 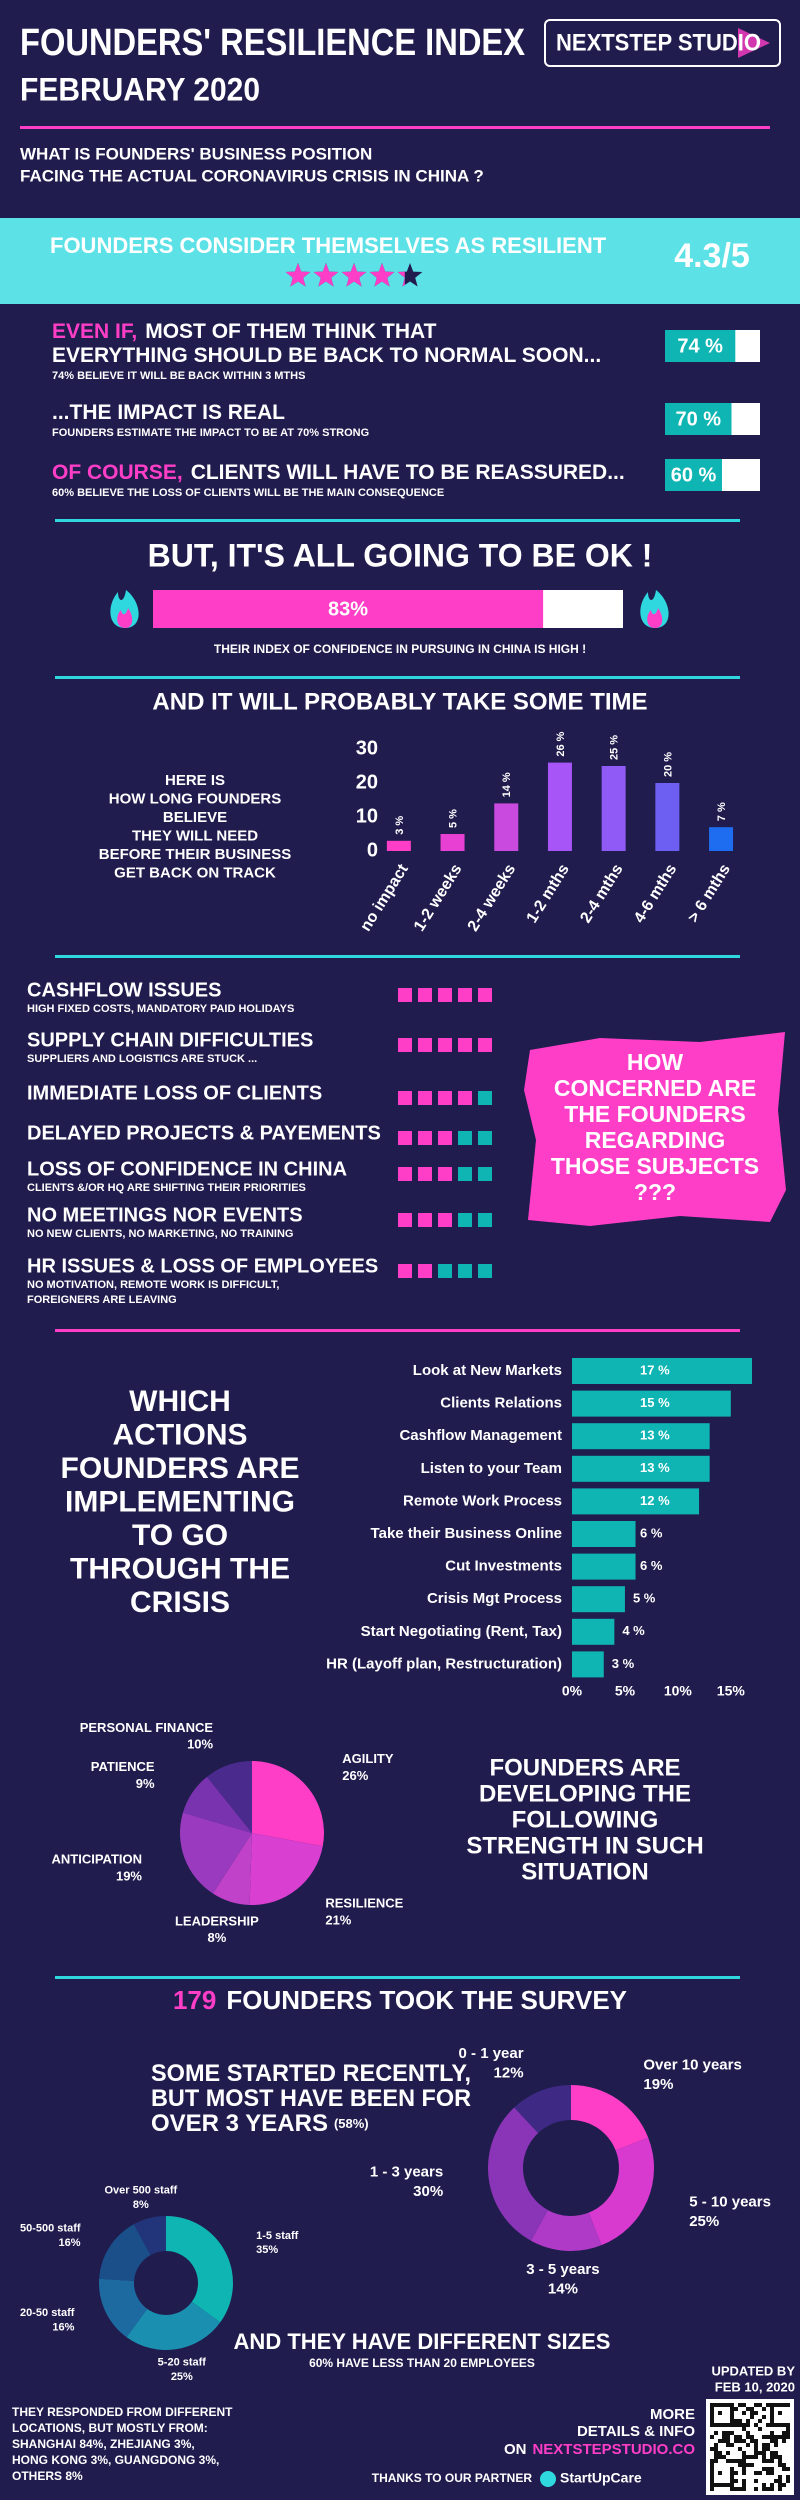 What do you see at coordinates (194, 2000) in the screenshot?
I see `survey-count: 179` at bounding box center [194, 2000].